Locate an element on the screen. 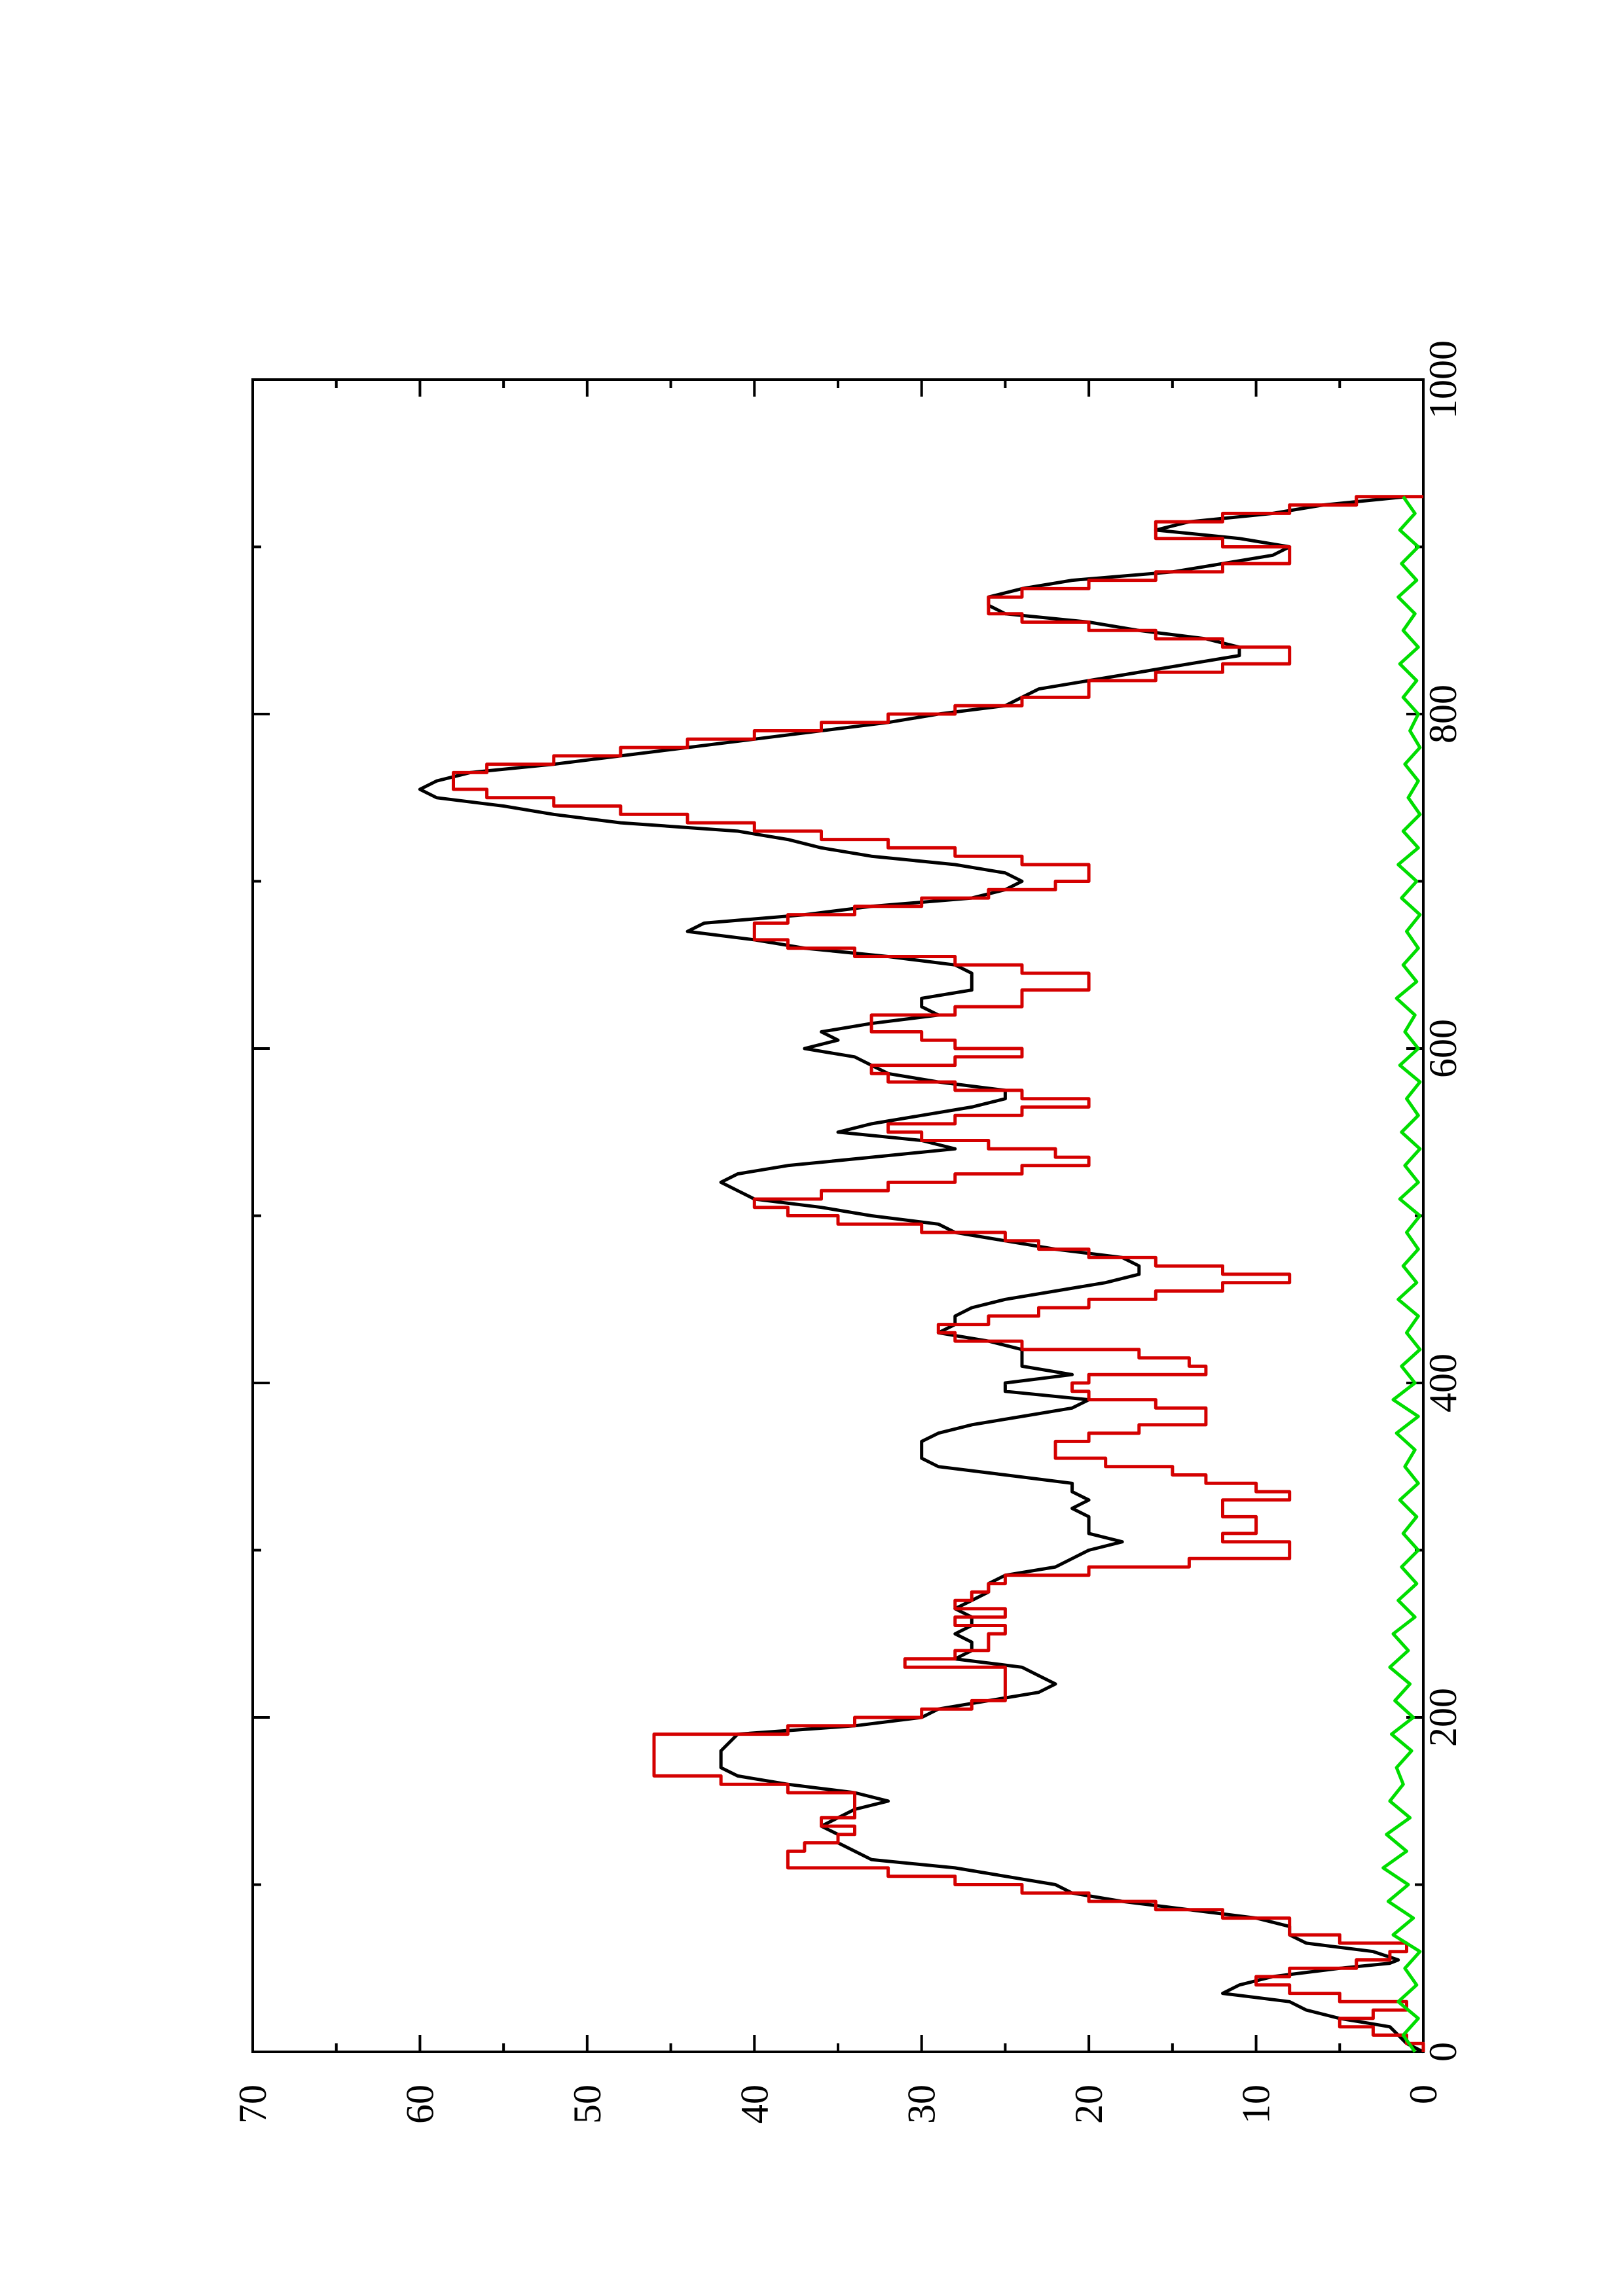 The height and width of the screenshot is (2296, 1623). x-tick-label: 0 is located at coordinates (1443, 2052).